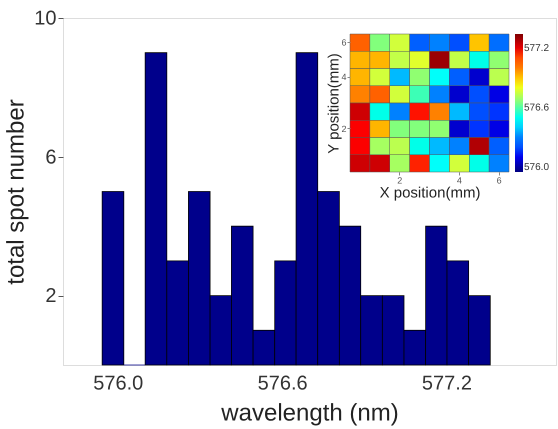 Image resolution: width=558 pixels, height=429 pixels. Describe the element at coordinates (537, 48) in the screenshot. I see `color-bar-label: 577.2` at that location.